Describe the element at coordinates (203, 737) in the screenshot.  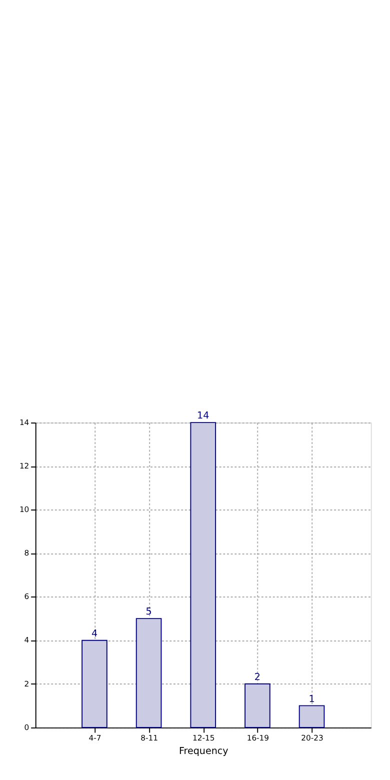
I see `x-tick-label: 12-15` at that location.